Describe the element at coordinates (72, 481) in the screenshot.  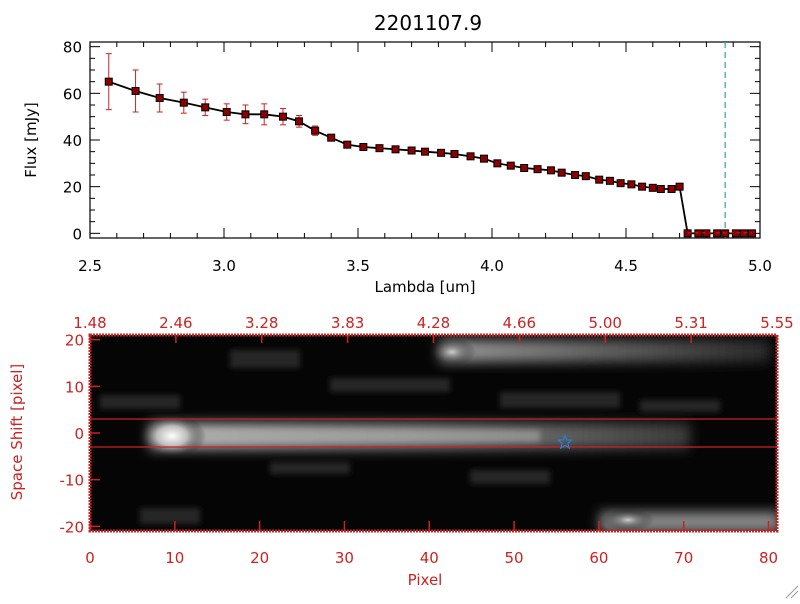
I see `y-tick-label: -10` at that location.